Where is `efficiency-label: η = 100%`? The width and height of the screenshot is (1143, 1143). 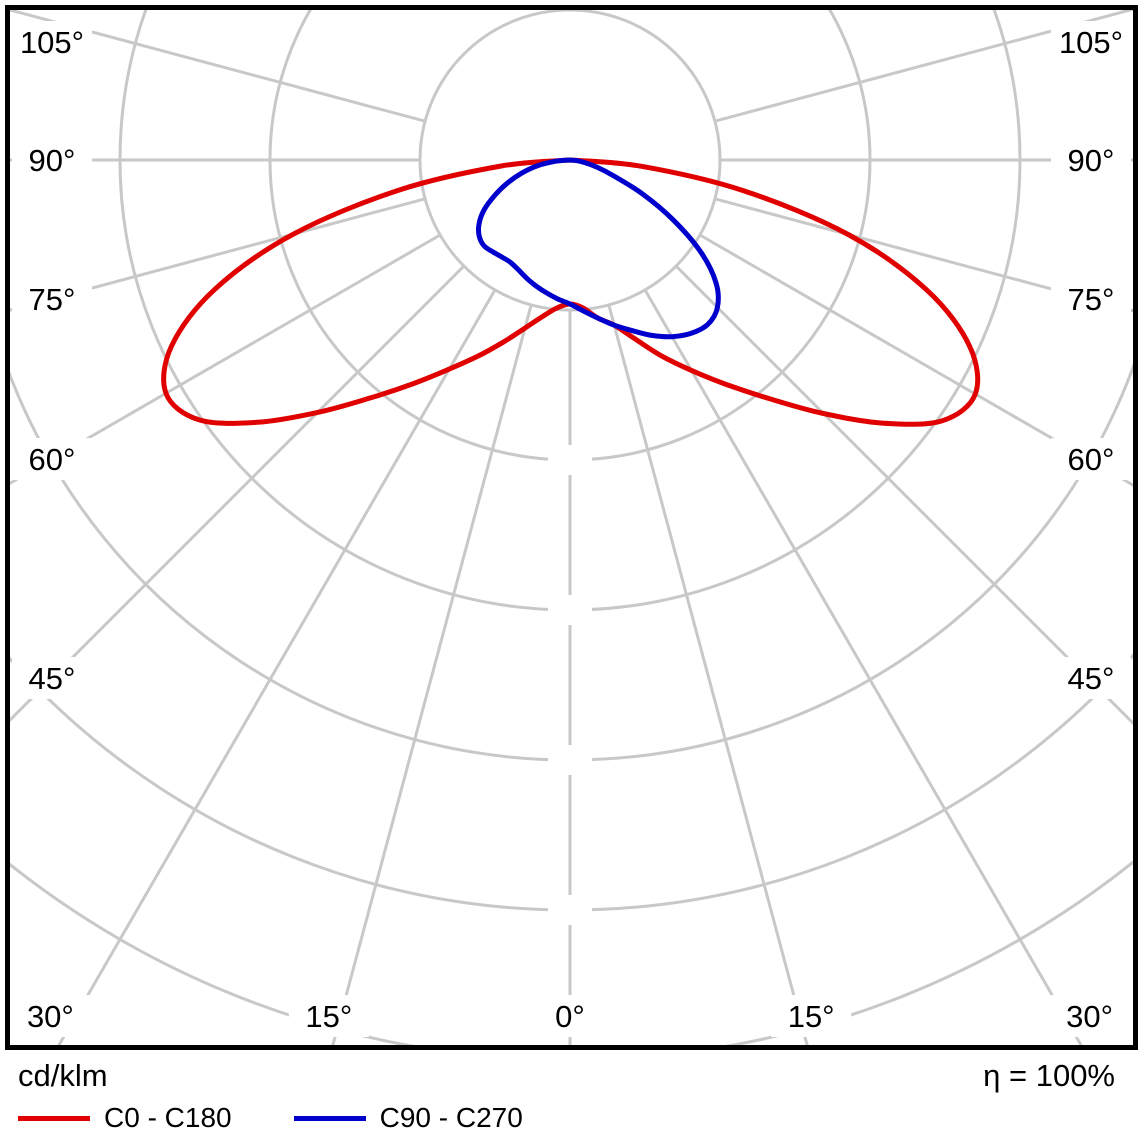
efficiency-label: η = 100% is located at coordinates (1049, 1075).